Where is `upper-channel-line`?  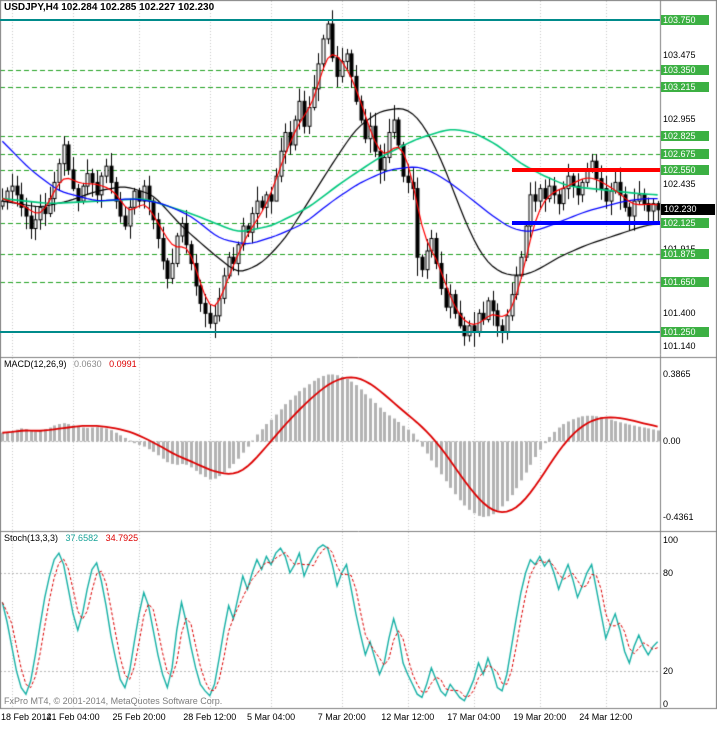 upper-channel-line is located at coordinates (330, 20).